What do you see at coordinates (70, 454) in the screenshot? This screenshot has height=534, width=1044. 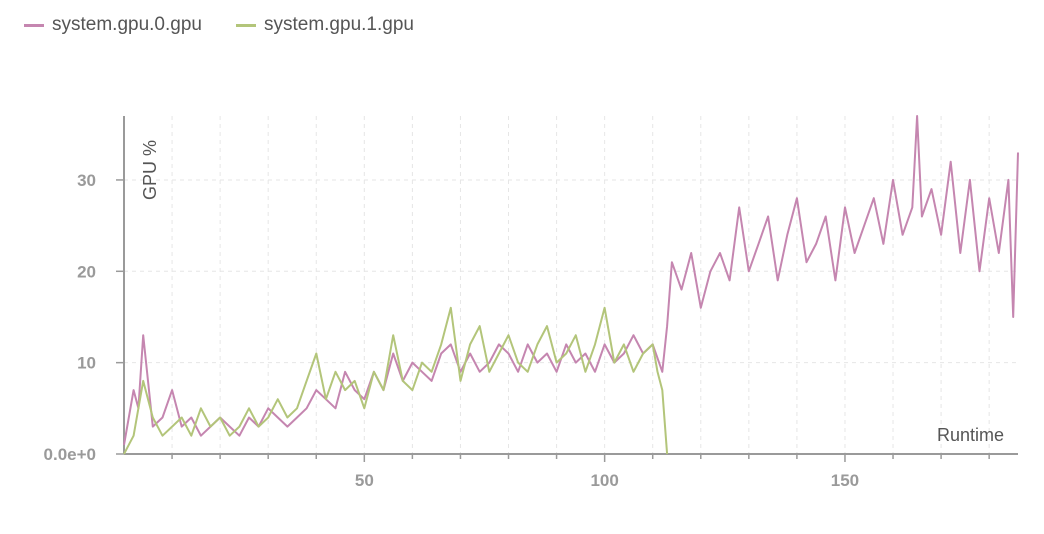 I see `y-tick-label: 0.0e+0` at bounding box center [70, 454].